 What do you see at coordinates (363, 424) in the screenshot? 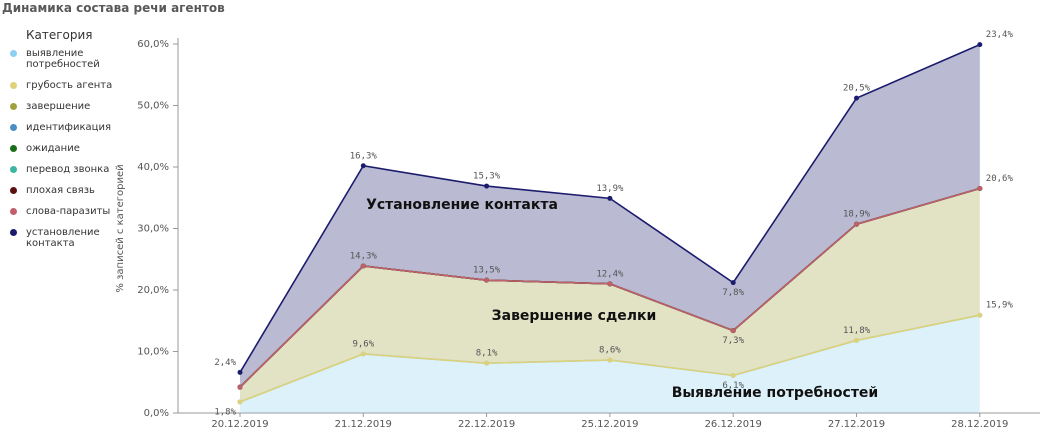
I see `x-tick-label: 21.12.2019` at bounding box center [363, 424].